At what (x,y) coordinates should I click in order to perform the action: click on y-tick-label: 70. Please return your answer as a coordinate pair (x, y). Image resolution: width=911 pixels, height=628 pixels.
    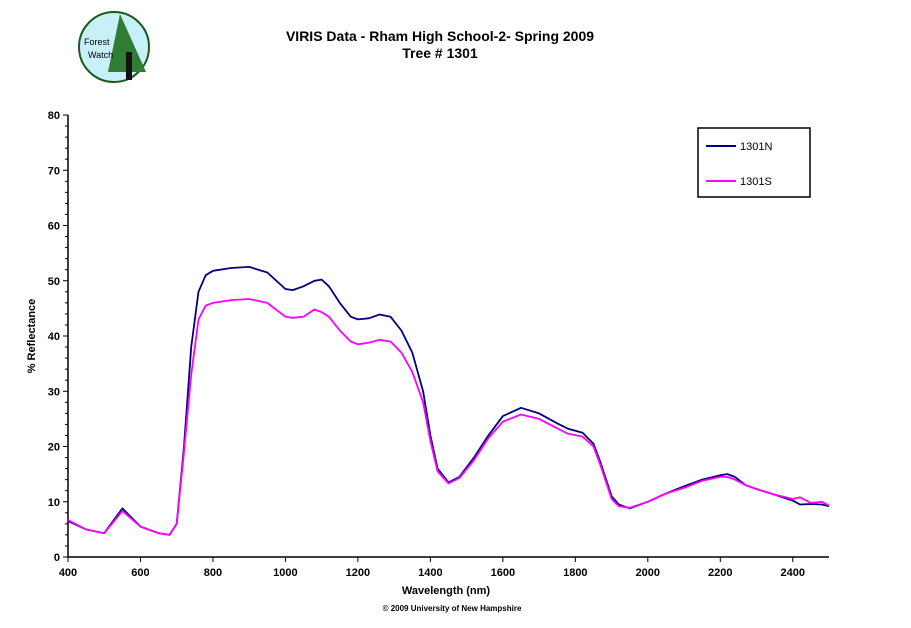
    Looking at the image, I should click on (54, 171).